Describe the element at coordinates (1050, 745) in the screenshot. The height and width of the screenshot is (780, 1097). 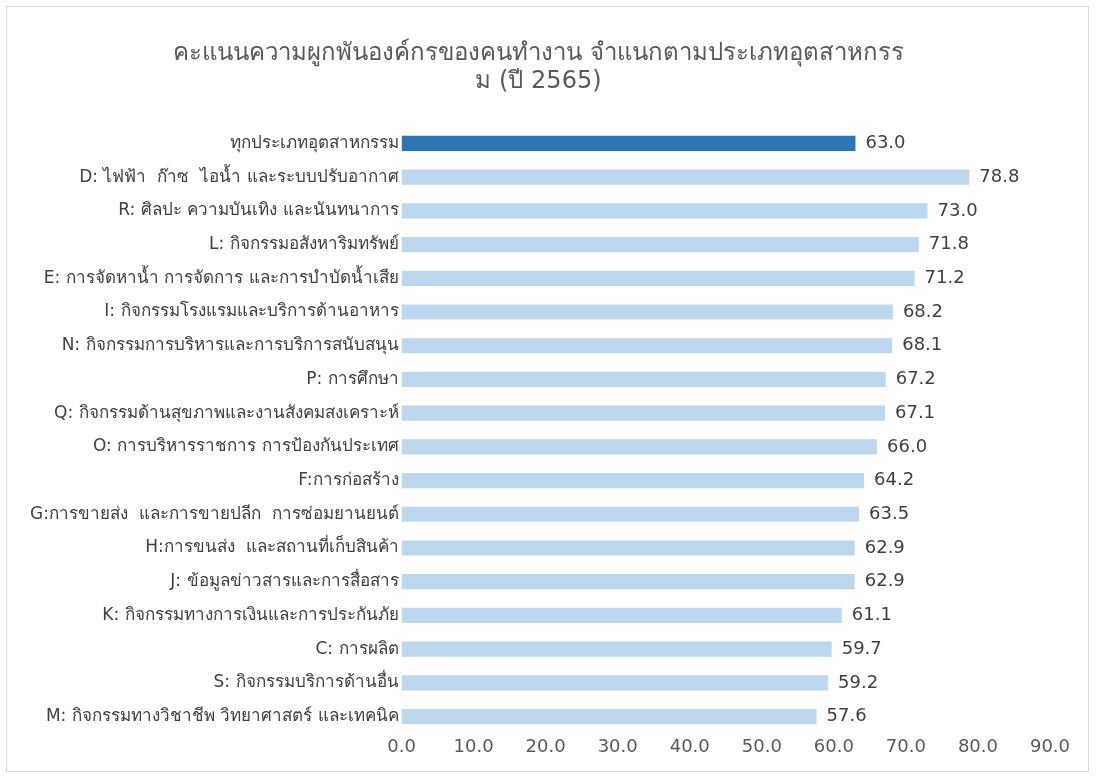
I see `x-tick-label: 90.0` at that location.